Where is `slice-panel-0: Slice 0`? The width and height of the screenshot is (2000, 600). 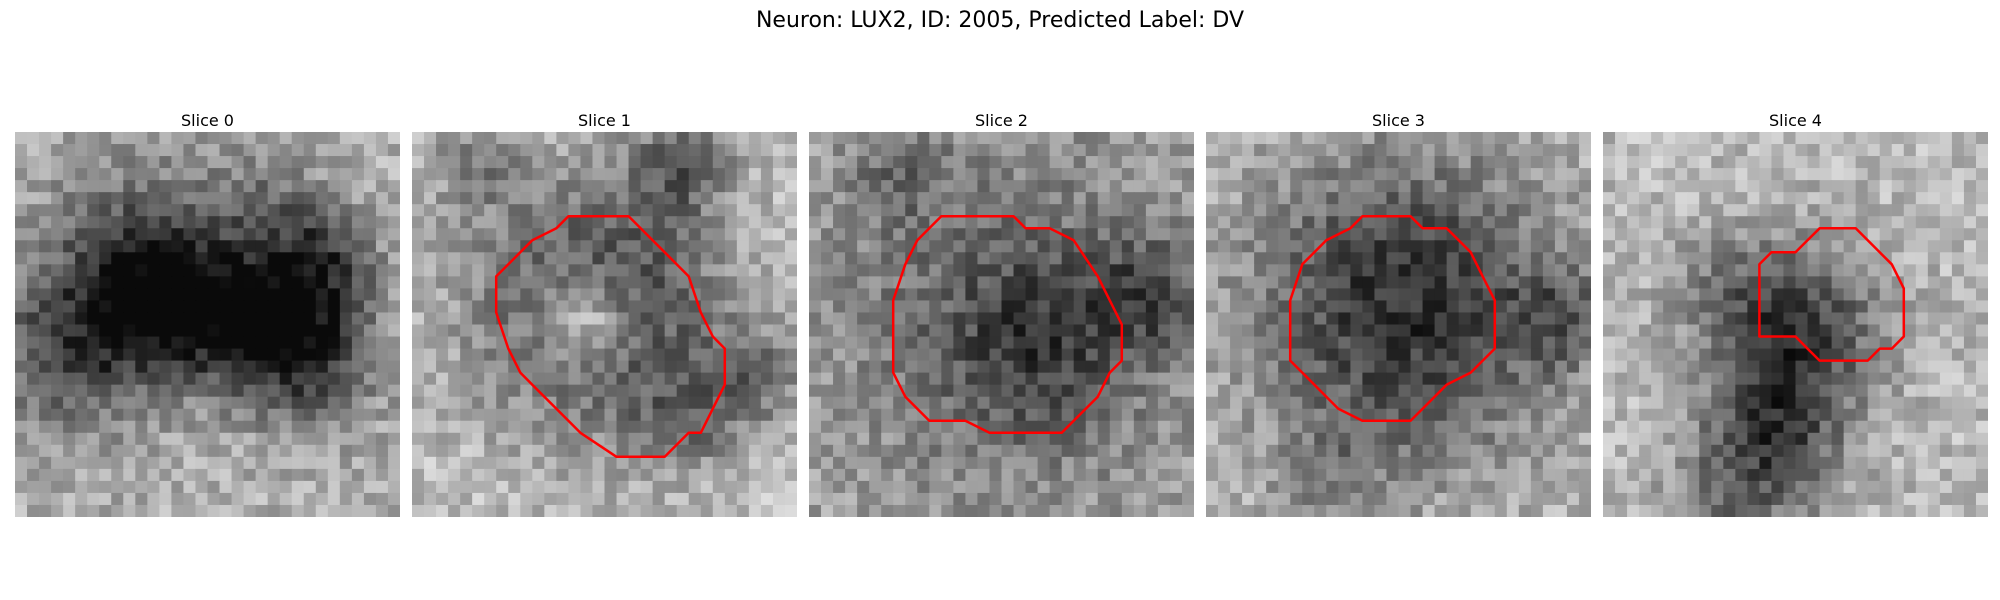 slice-panel-0: Slice 0 is located at coordinates (207, 313).